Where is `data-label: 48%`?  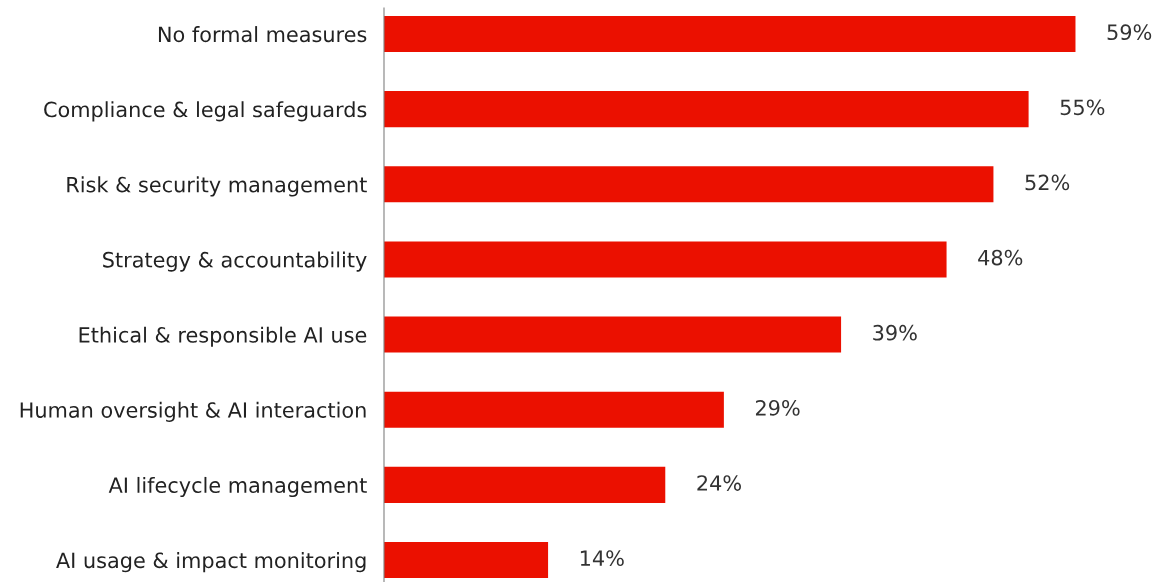 data-label: 48% is located at coordinates (1000, 257).